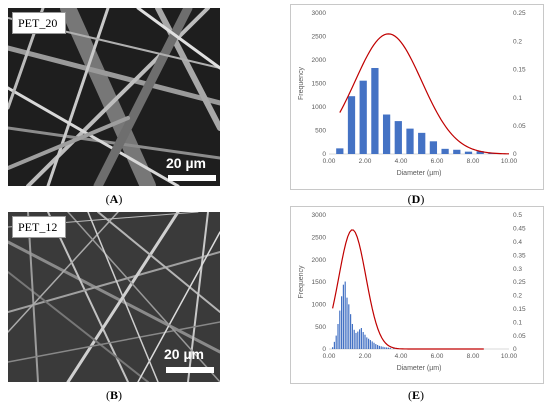 This screenshot has width=550, height=405. Describe the element at coordinates (114, 199) in the screenshot. I see `caption-a: (A)` at that location.